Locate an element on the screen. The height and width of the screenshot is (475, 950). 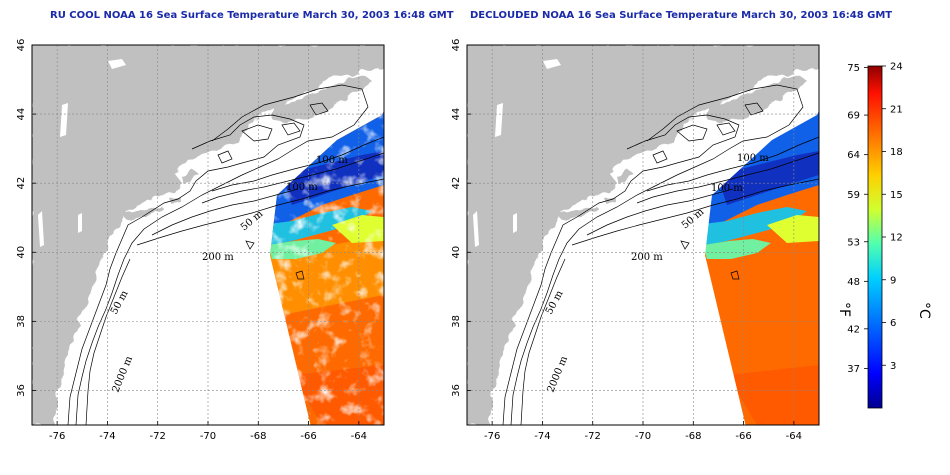
colorbar: 24 21 18 15 12 9 6 3 75 69 64 59 53 48 42 37 °F °C is located at coordinates (884, 235).